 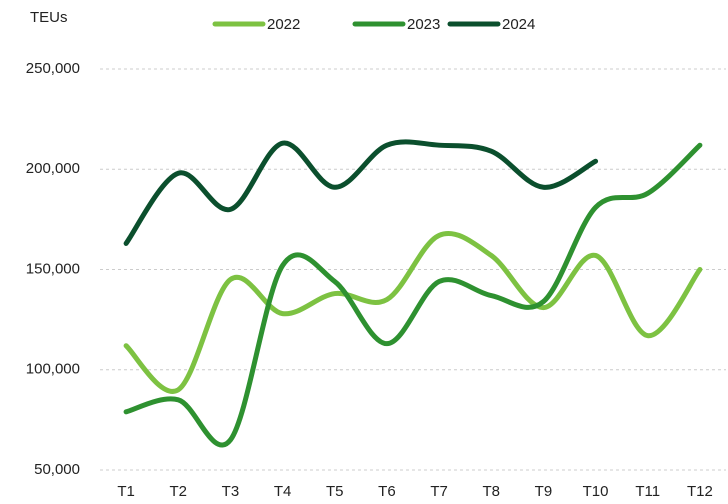 What do you see at coordinates (596, 491) in the screenshot?
I see `x-tick-label: T10` at bounding box center [596, 491].